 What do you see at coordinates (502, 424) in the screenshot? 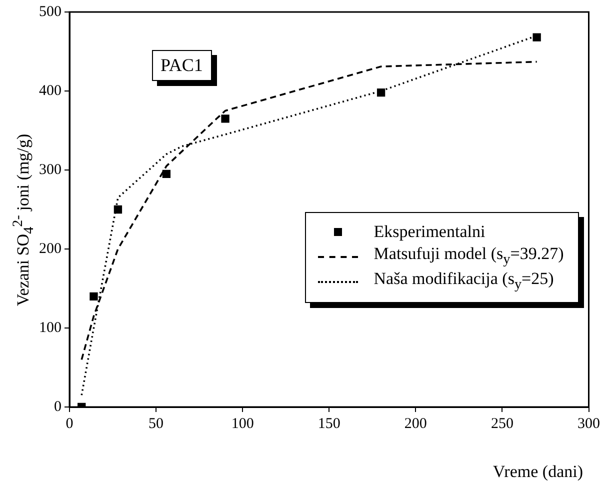
I see `x-tick-label: 250` at bounding box center [502, 424].